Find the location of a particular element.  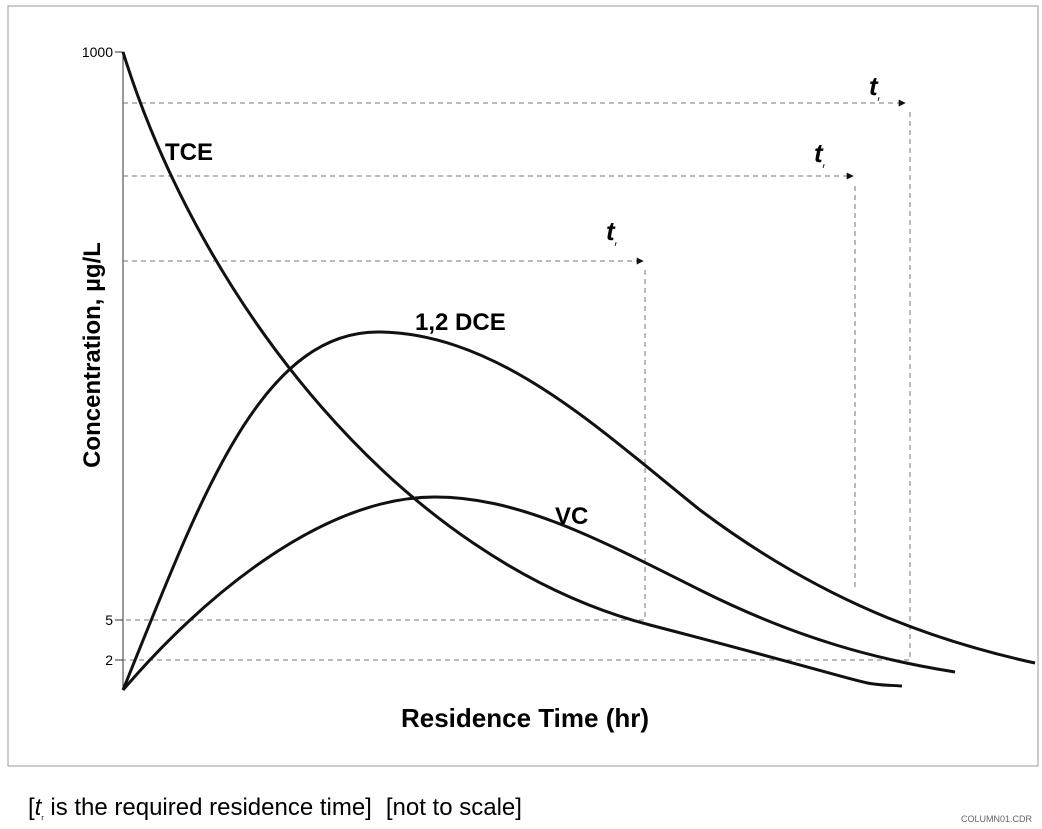

caption-note: [not to scale] is located at coordinates (454, 807).